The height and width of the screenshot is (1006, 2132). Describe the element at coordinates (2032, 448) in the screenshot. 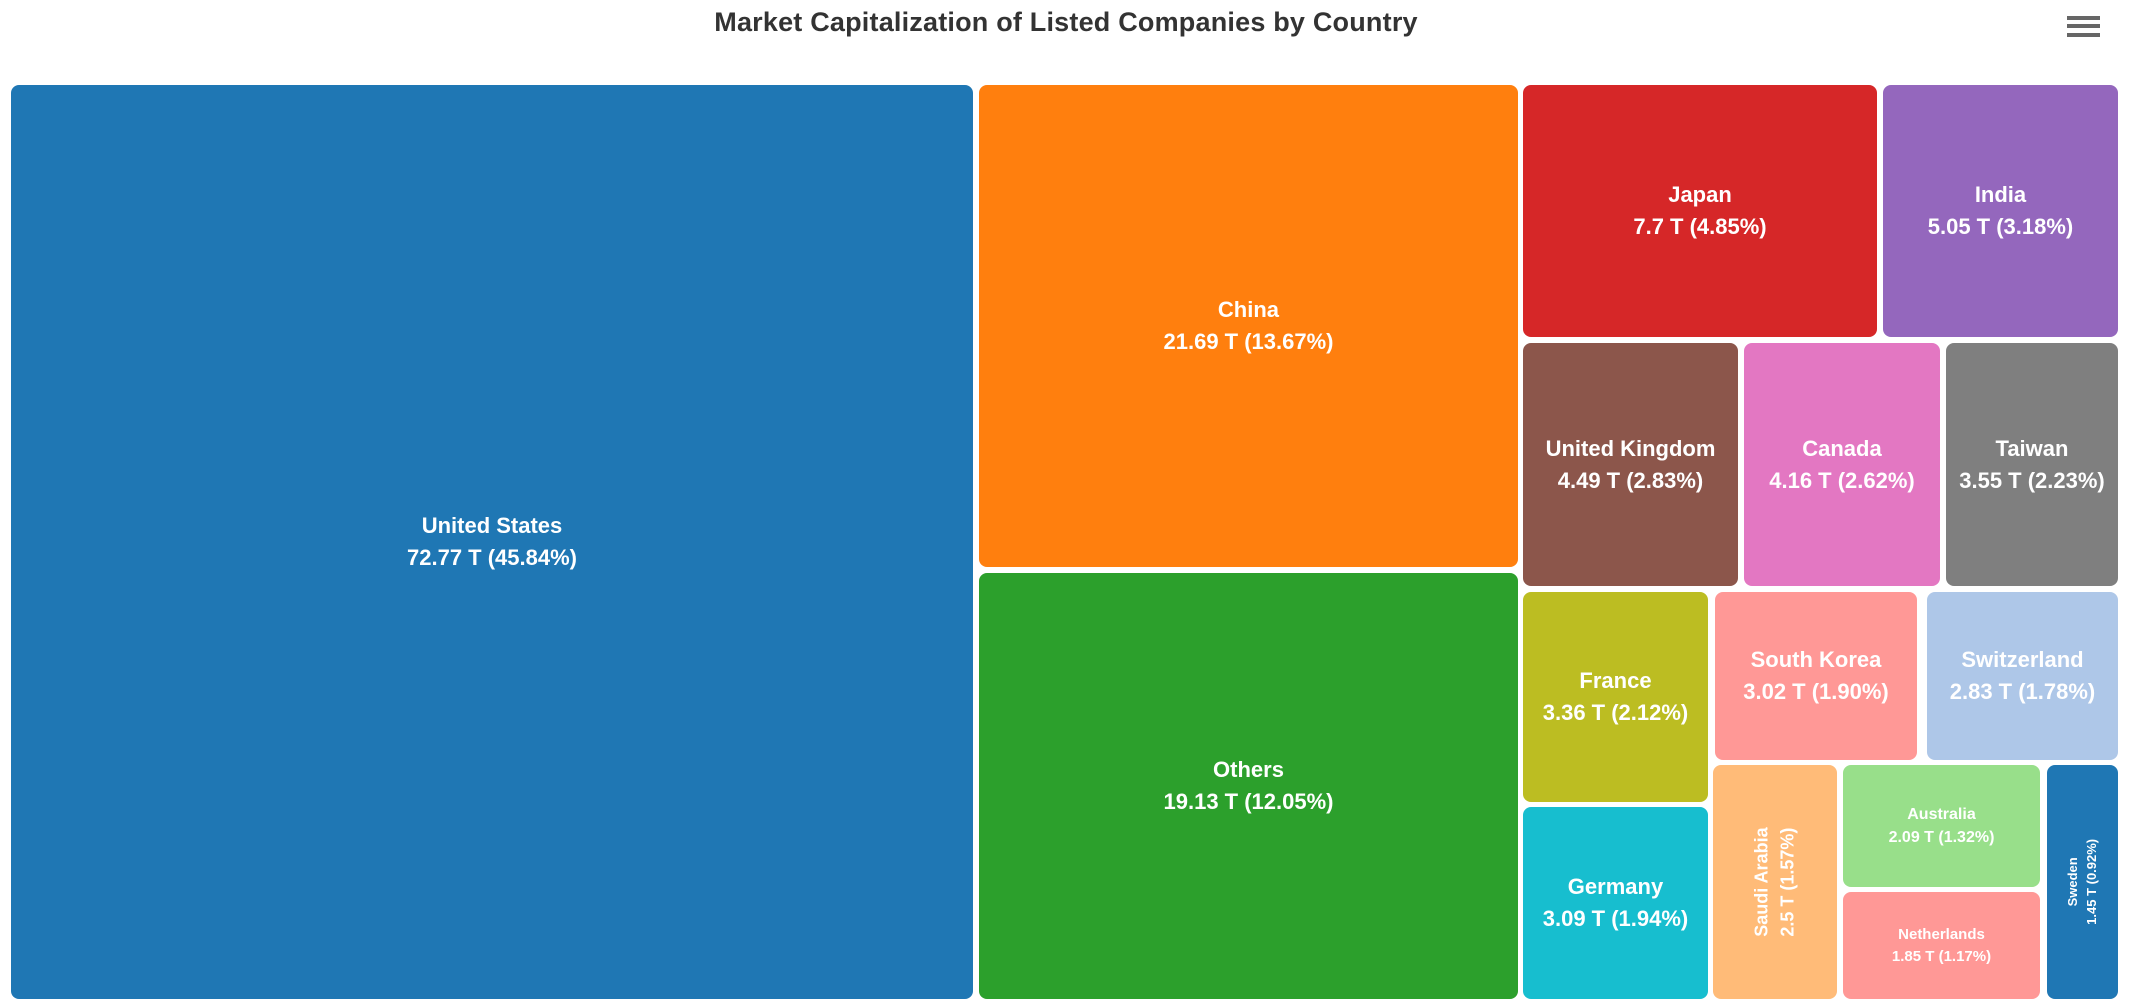

I see `tile-country-label: Taiwan` at that location.